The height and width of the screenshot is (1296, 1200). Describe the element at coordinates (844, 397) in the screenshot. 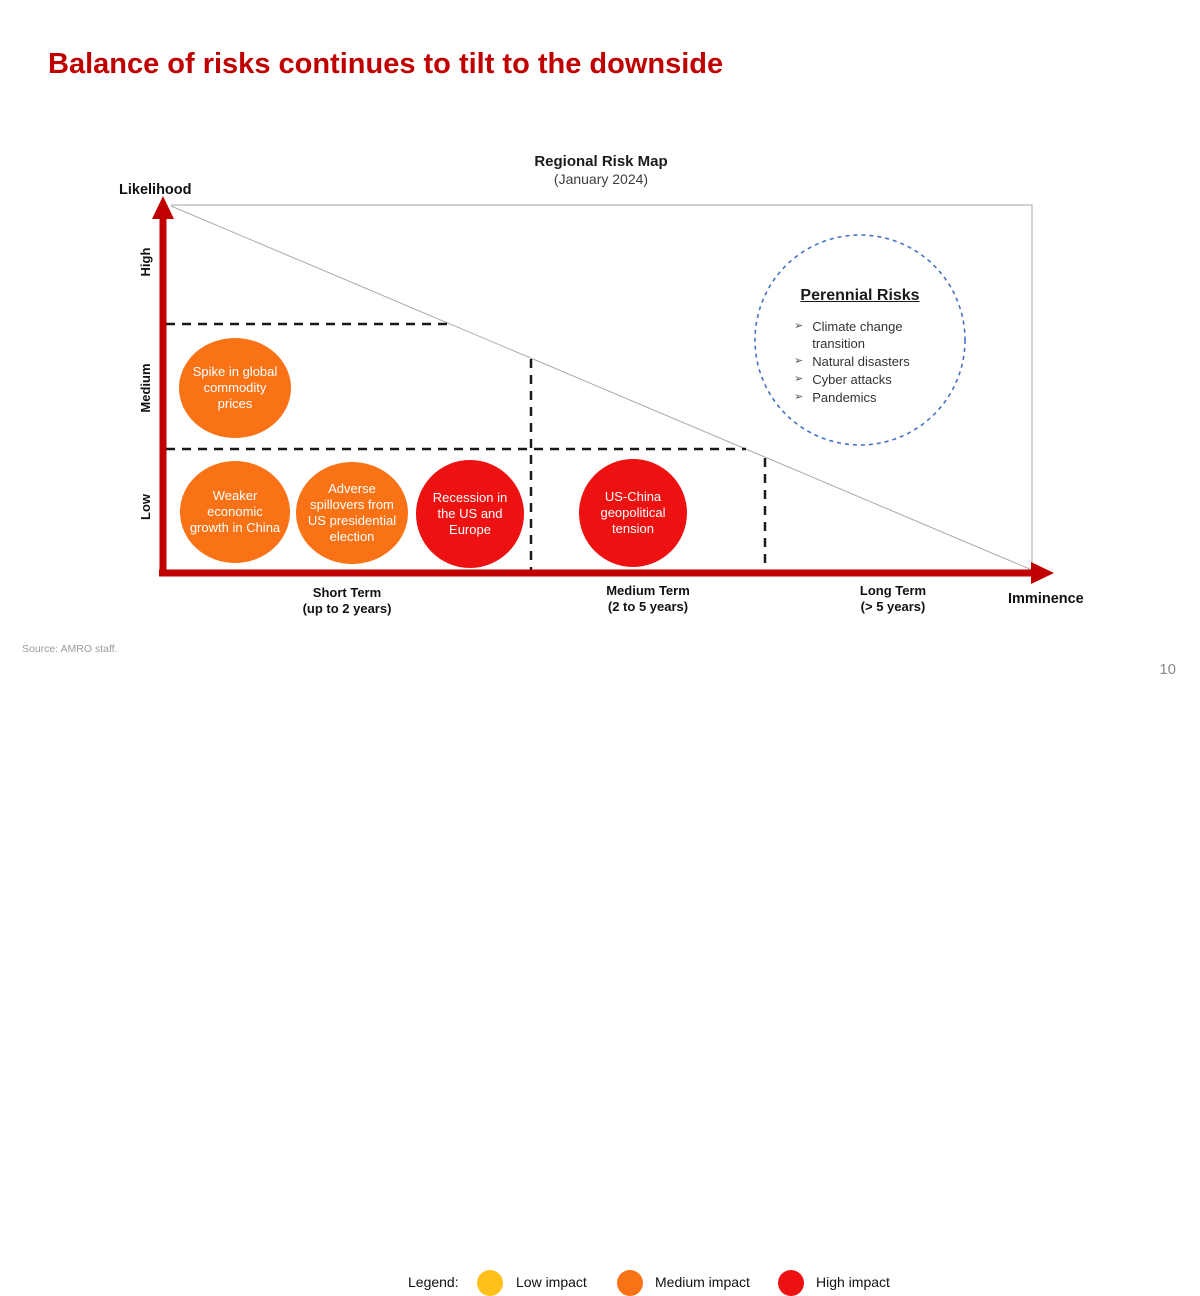

I see `perennial-risk-text: Pandemics` at that location.